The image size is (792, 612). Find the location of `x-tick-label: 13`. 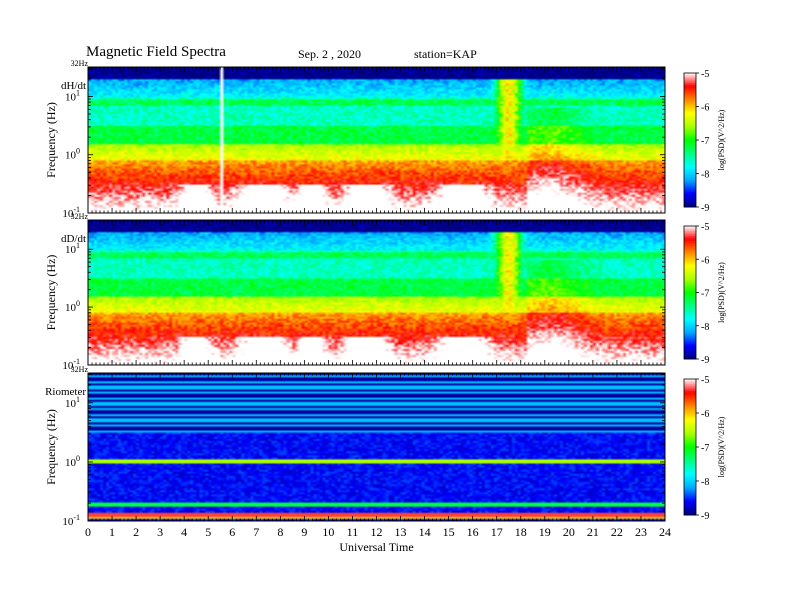

x-tick-label: 13 is located at coordinates (401, 532).